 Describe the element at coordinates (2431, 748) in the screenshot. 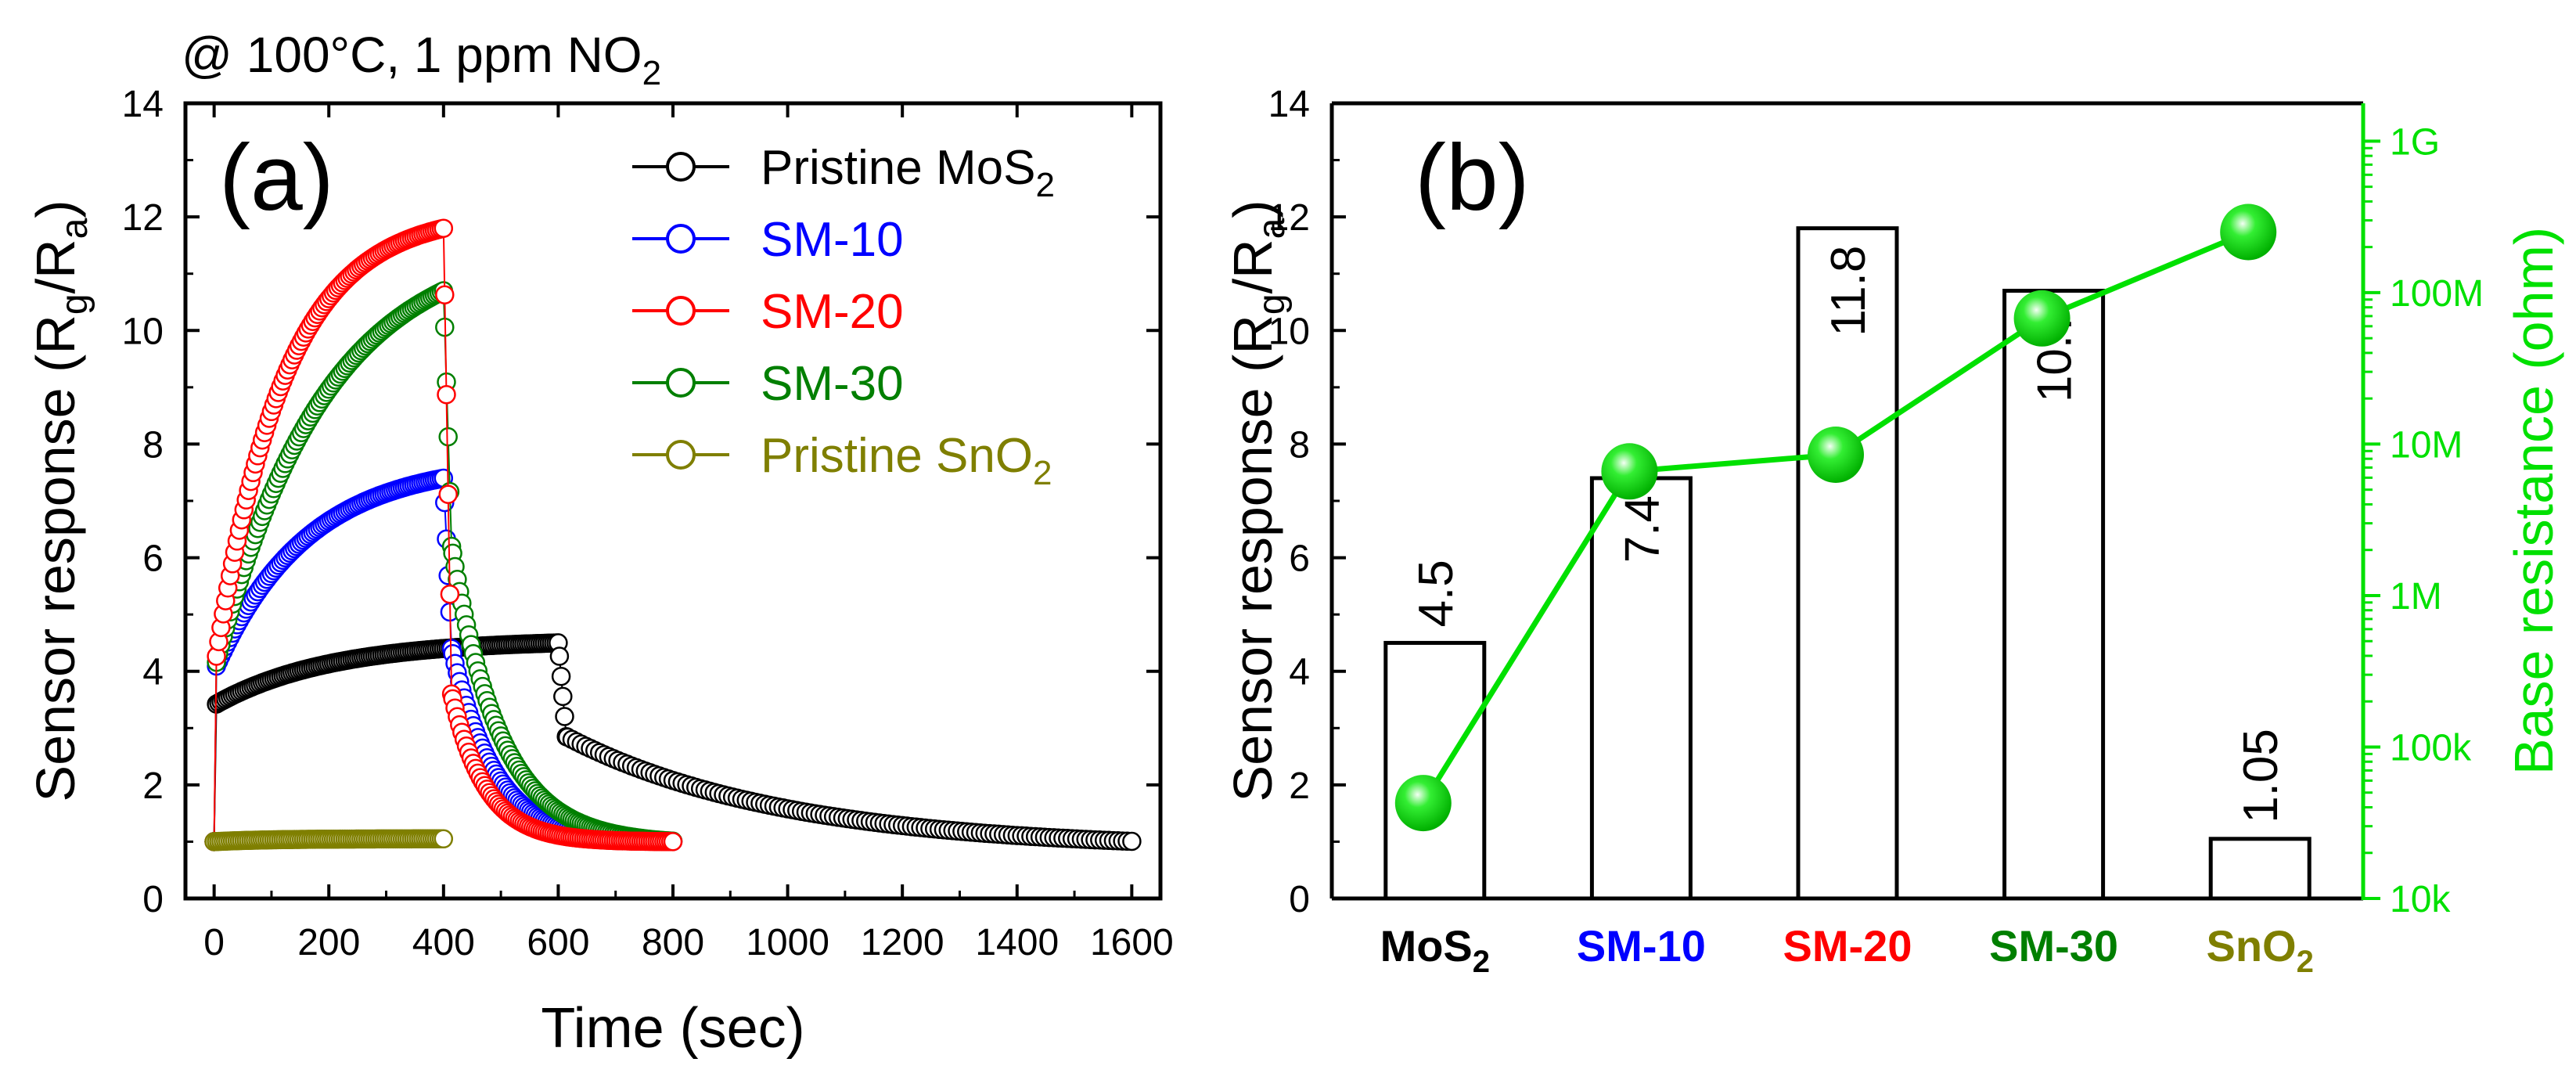

I see `y2-tick-label: 100k` at that location.